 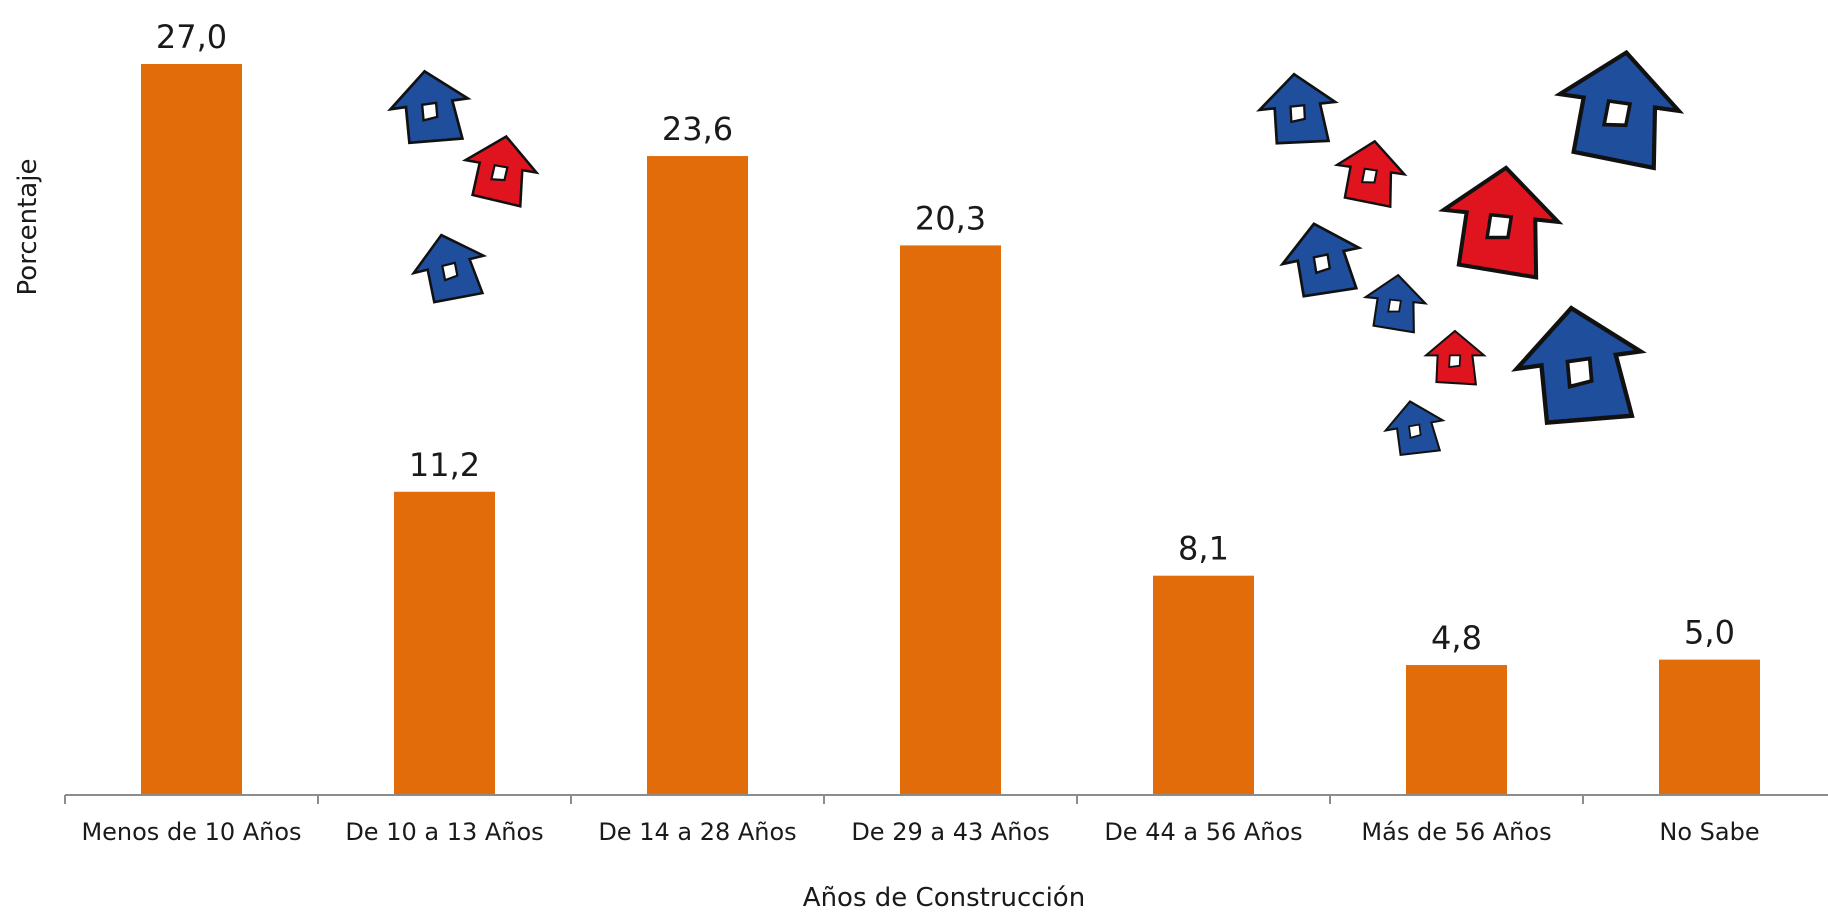 What do you see at coordinates (1456, 832) in the screenshot?
I see `x-tick-label: Más de 56 Años` at bounding box center [1456, 832].